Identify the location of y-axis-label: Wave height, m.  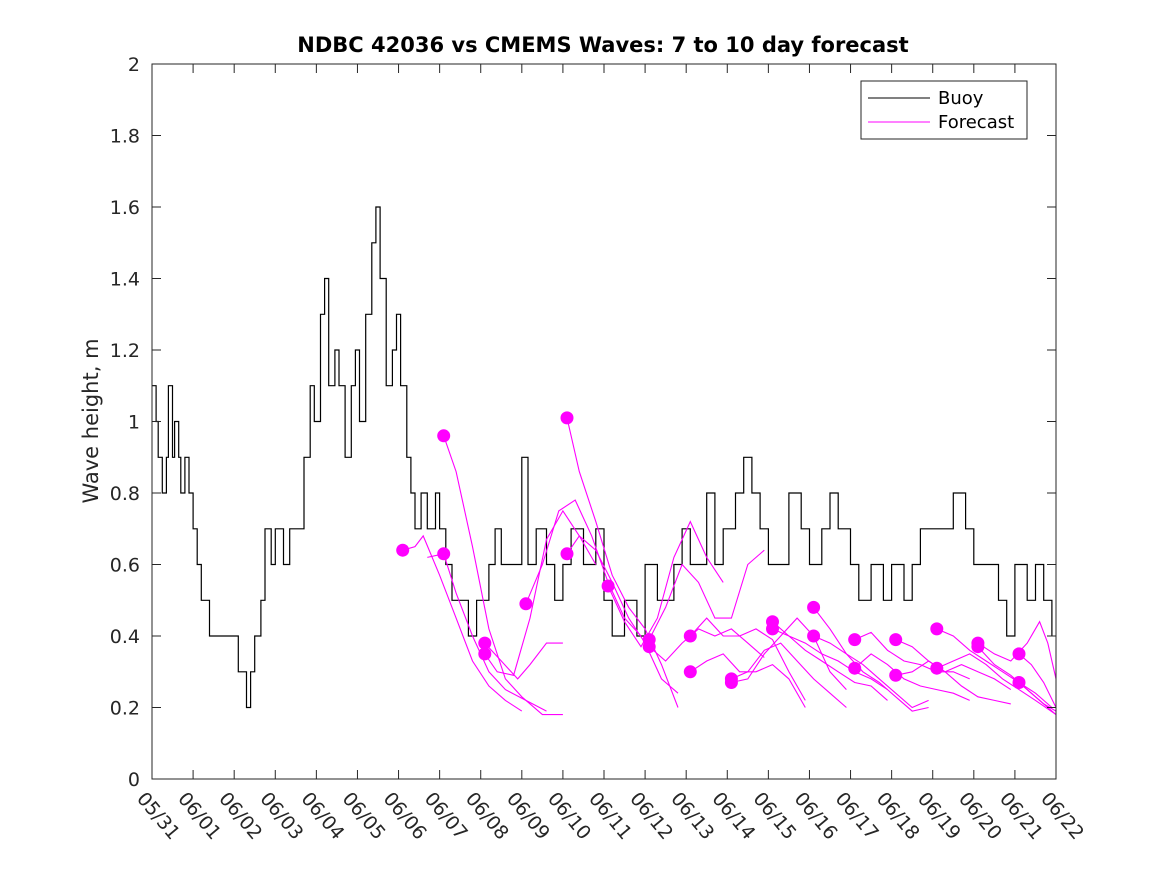
(91, 420).